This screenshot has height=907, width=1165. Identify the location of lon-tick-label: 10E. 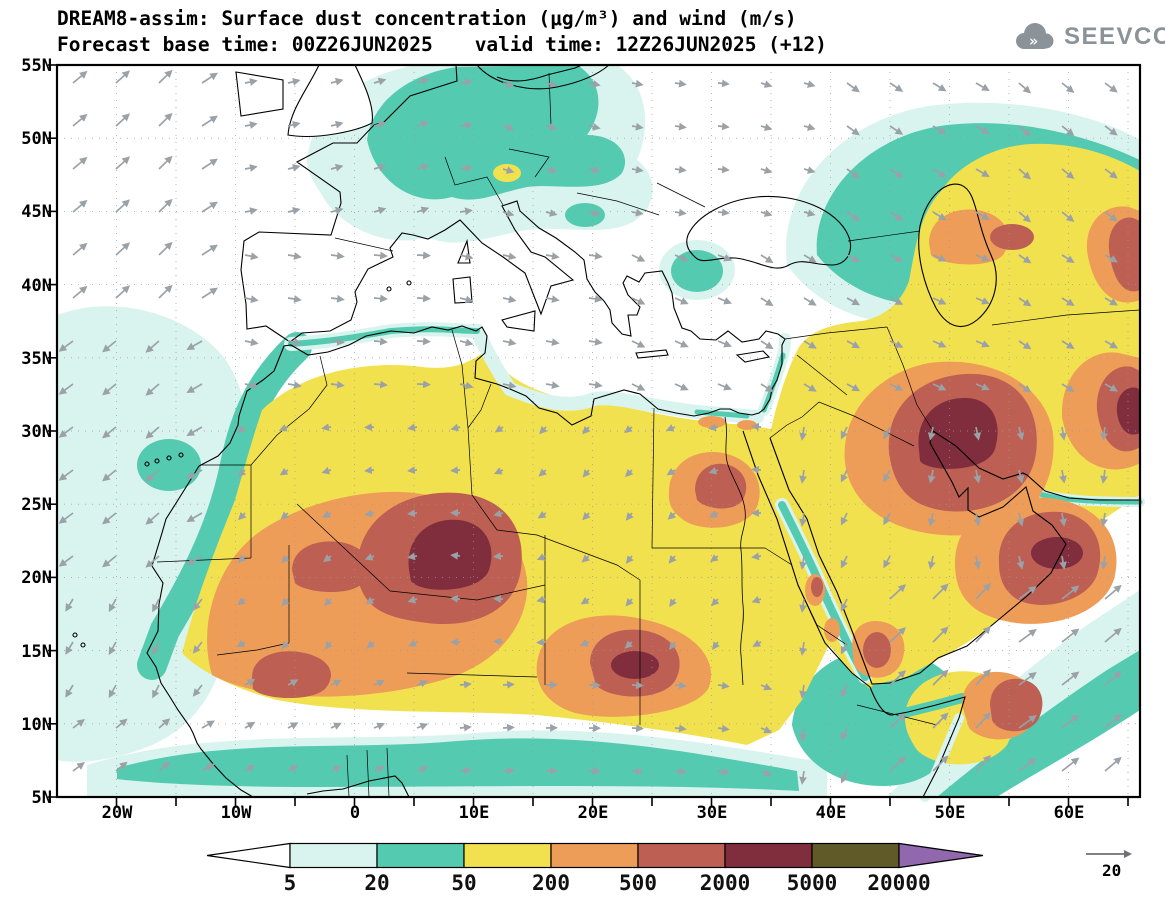
(474, 813).